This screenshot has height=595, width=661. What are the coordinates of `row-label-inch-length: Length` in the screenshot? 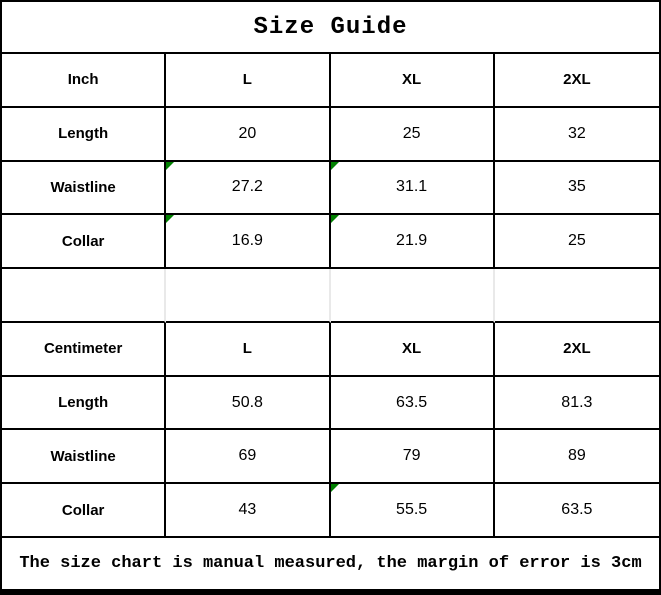 It's located at (84, 134).